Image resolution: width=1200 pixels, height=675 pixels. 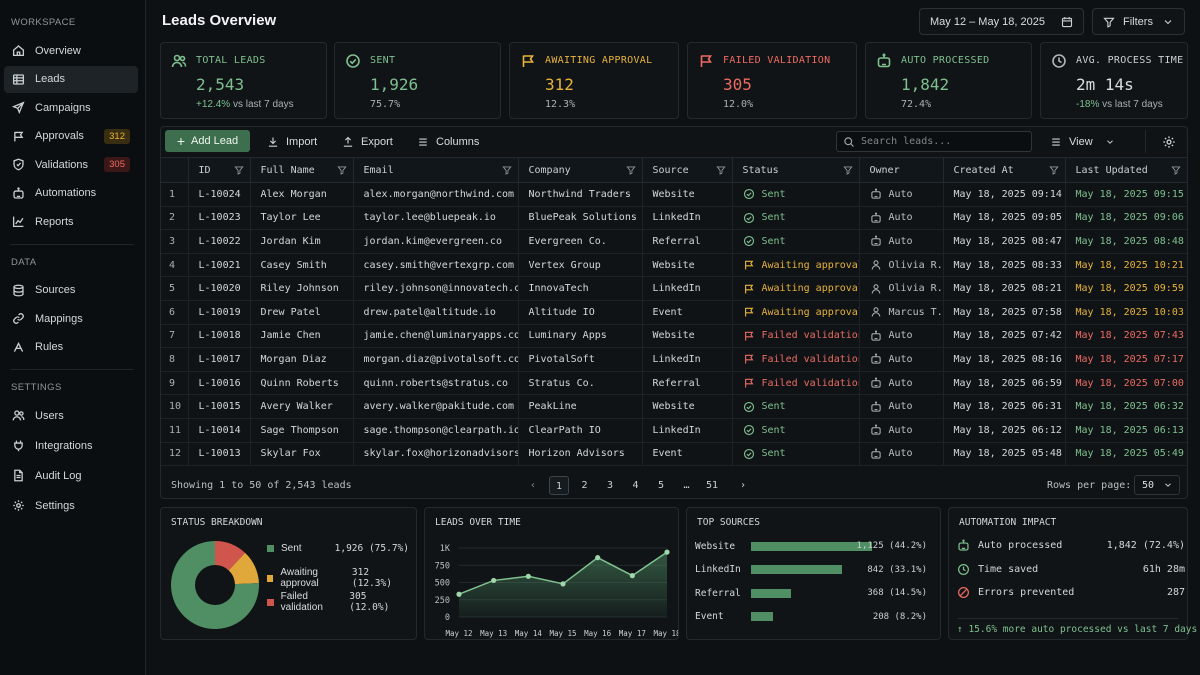 What do you see at coordinates (270, 578) in the screenshot?
I see `legend-swatch` at bounding box center [270, 578].